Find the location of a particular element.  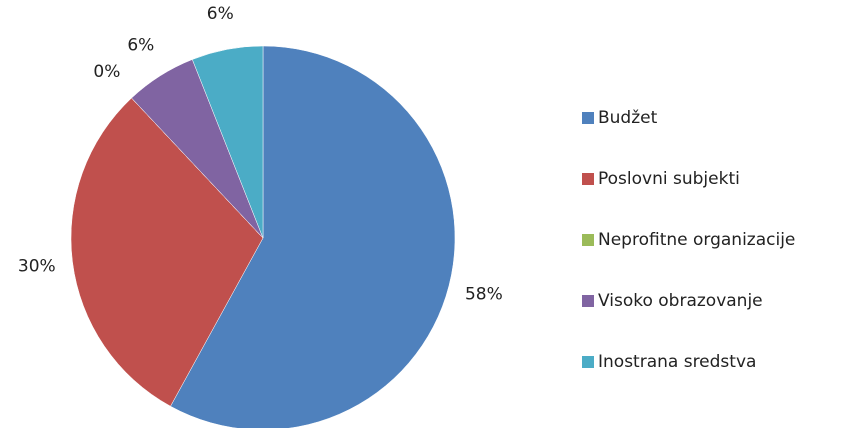

legend-label: Inostrana sredstva is located at coordinates (677, 362).